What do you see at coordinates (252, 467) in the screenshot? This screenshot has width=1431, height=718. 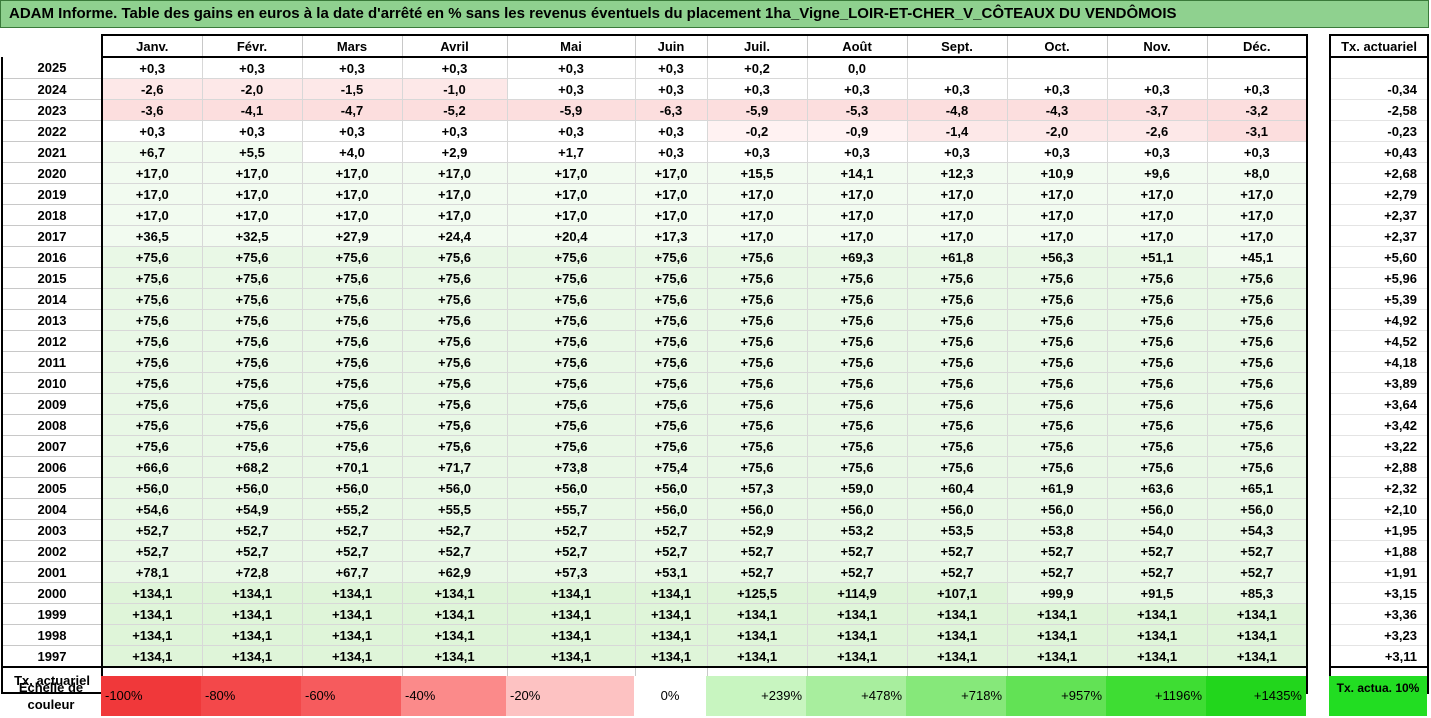 I see `gain-cell: +68,2` at bounding box center [252, 467].